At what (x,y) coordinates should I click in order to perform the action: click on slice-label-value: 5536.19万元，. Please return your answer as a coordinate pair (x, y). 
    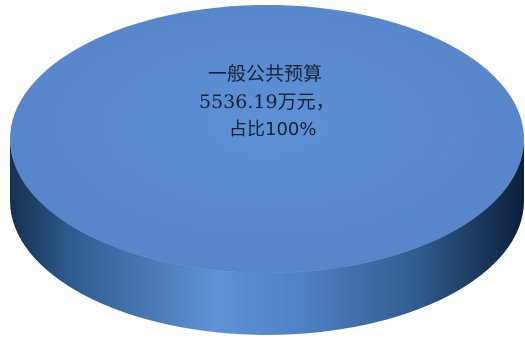
    Looking at the image, I should click on (267, 102).